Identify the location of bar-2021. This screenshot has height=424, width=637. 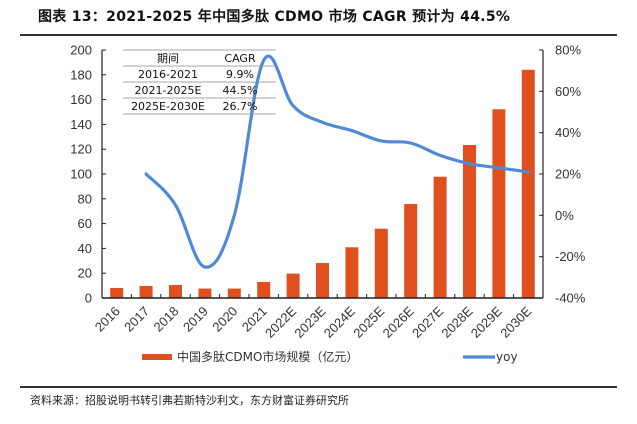
(264, 290).